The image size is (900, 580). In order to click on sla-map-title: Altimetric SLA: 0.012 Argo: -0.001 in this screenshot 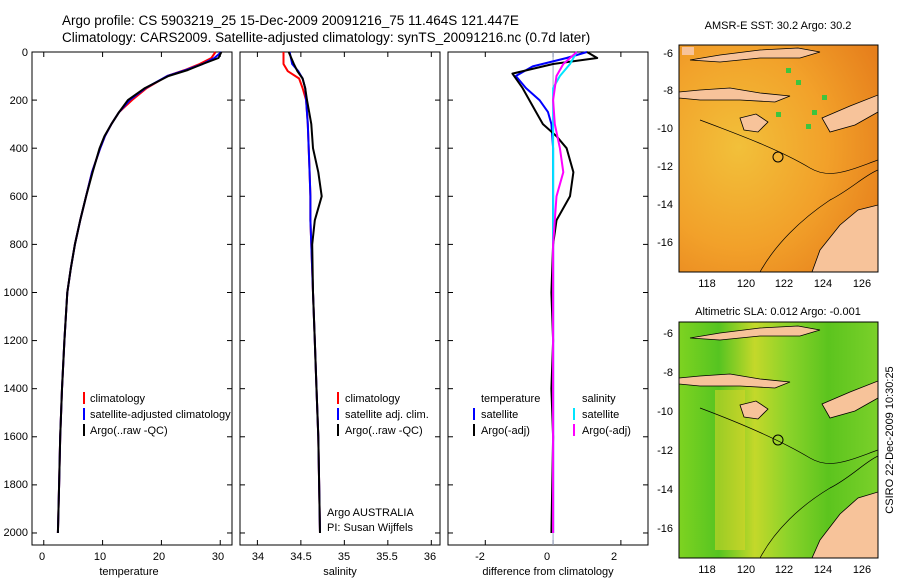, I will do `click(778, 312)`.